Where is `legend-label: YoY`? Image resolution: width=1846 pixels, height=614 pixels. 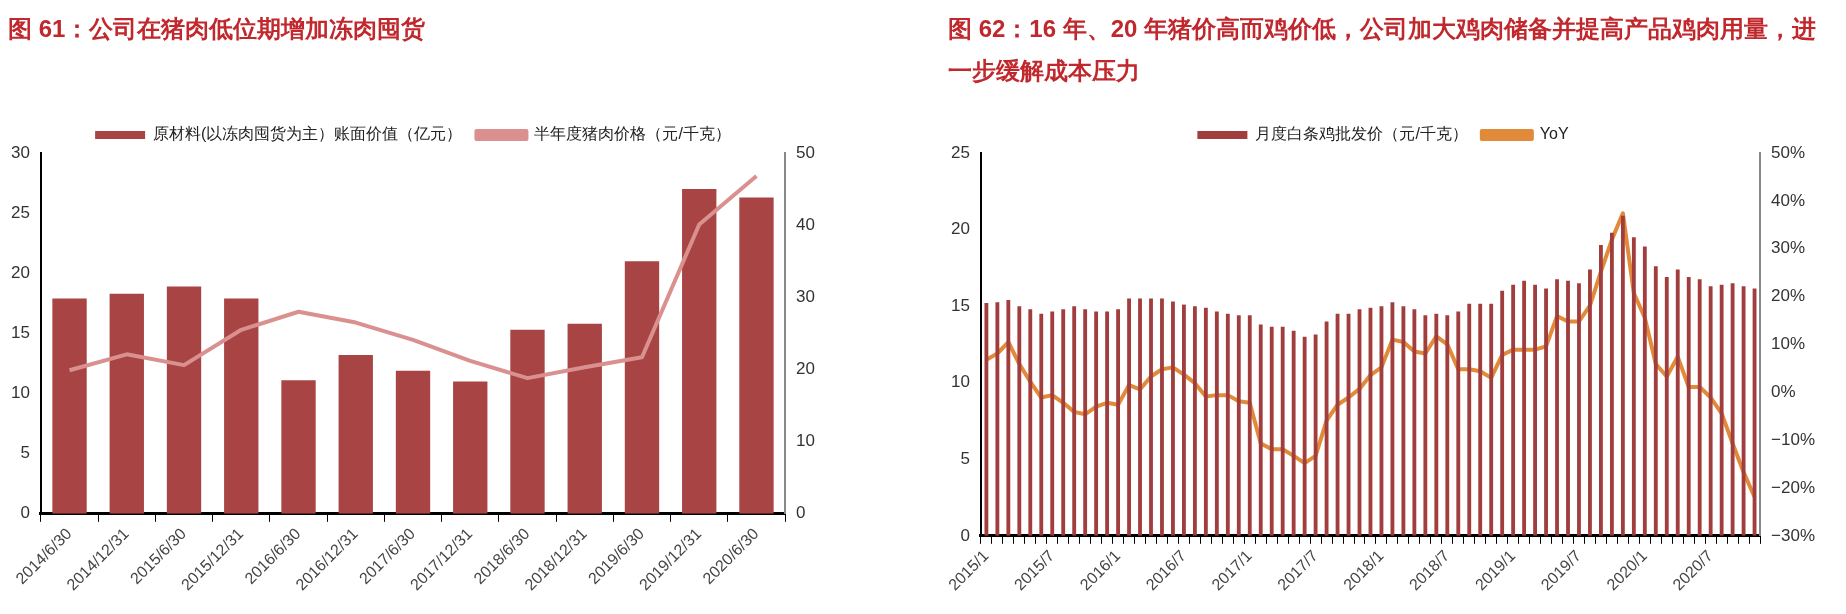 legend-label: YoY is located at coordinates (1554, 134).